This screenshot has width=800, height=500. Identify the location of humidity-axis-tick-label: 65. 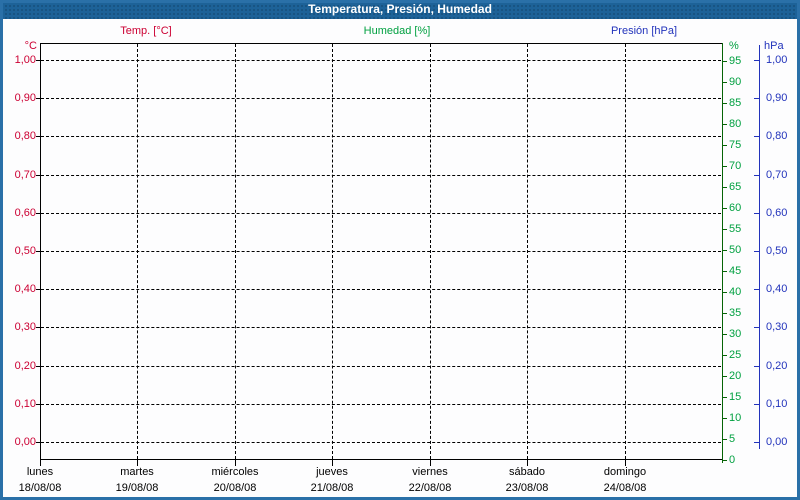
(735, 187).